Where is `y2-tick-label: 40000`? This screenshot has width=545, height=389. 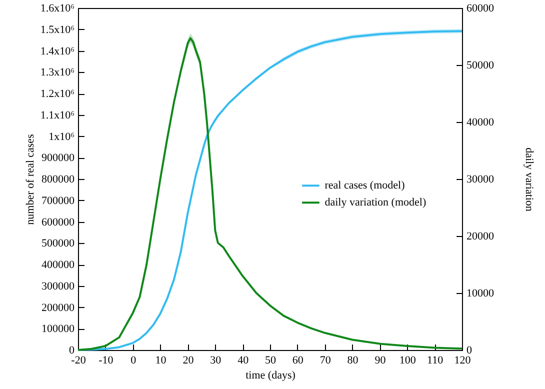 y2-tick-label: 40000 is located at coordinates (480, 122).